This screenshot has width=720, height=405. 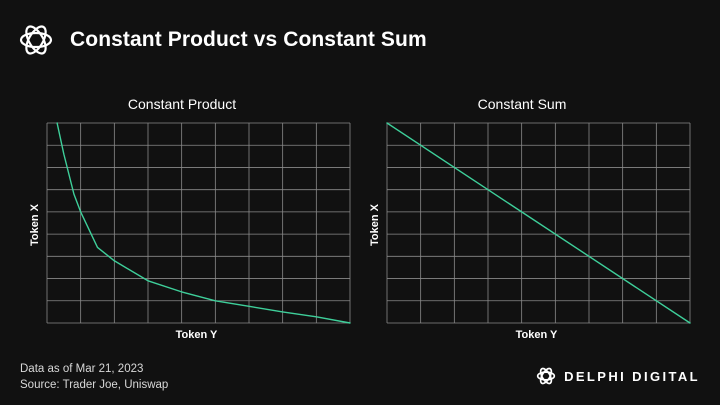 I want to click on brand-name: DELPHI DIGITAL, so click(x=632, y=376).